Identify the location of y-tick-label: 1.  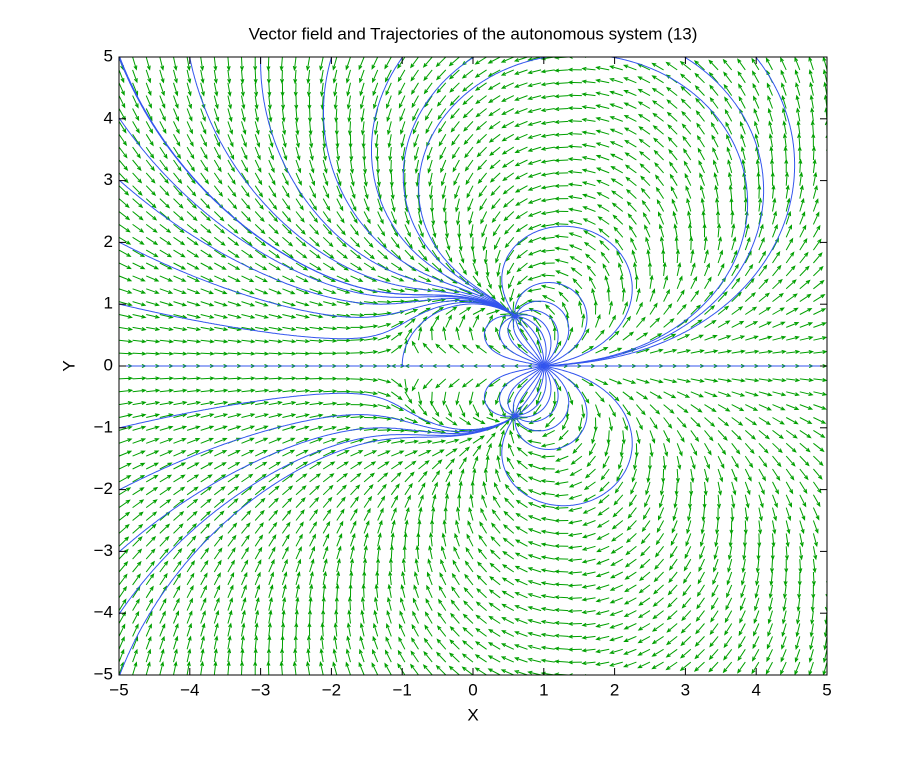
(108, 303).